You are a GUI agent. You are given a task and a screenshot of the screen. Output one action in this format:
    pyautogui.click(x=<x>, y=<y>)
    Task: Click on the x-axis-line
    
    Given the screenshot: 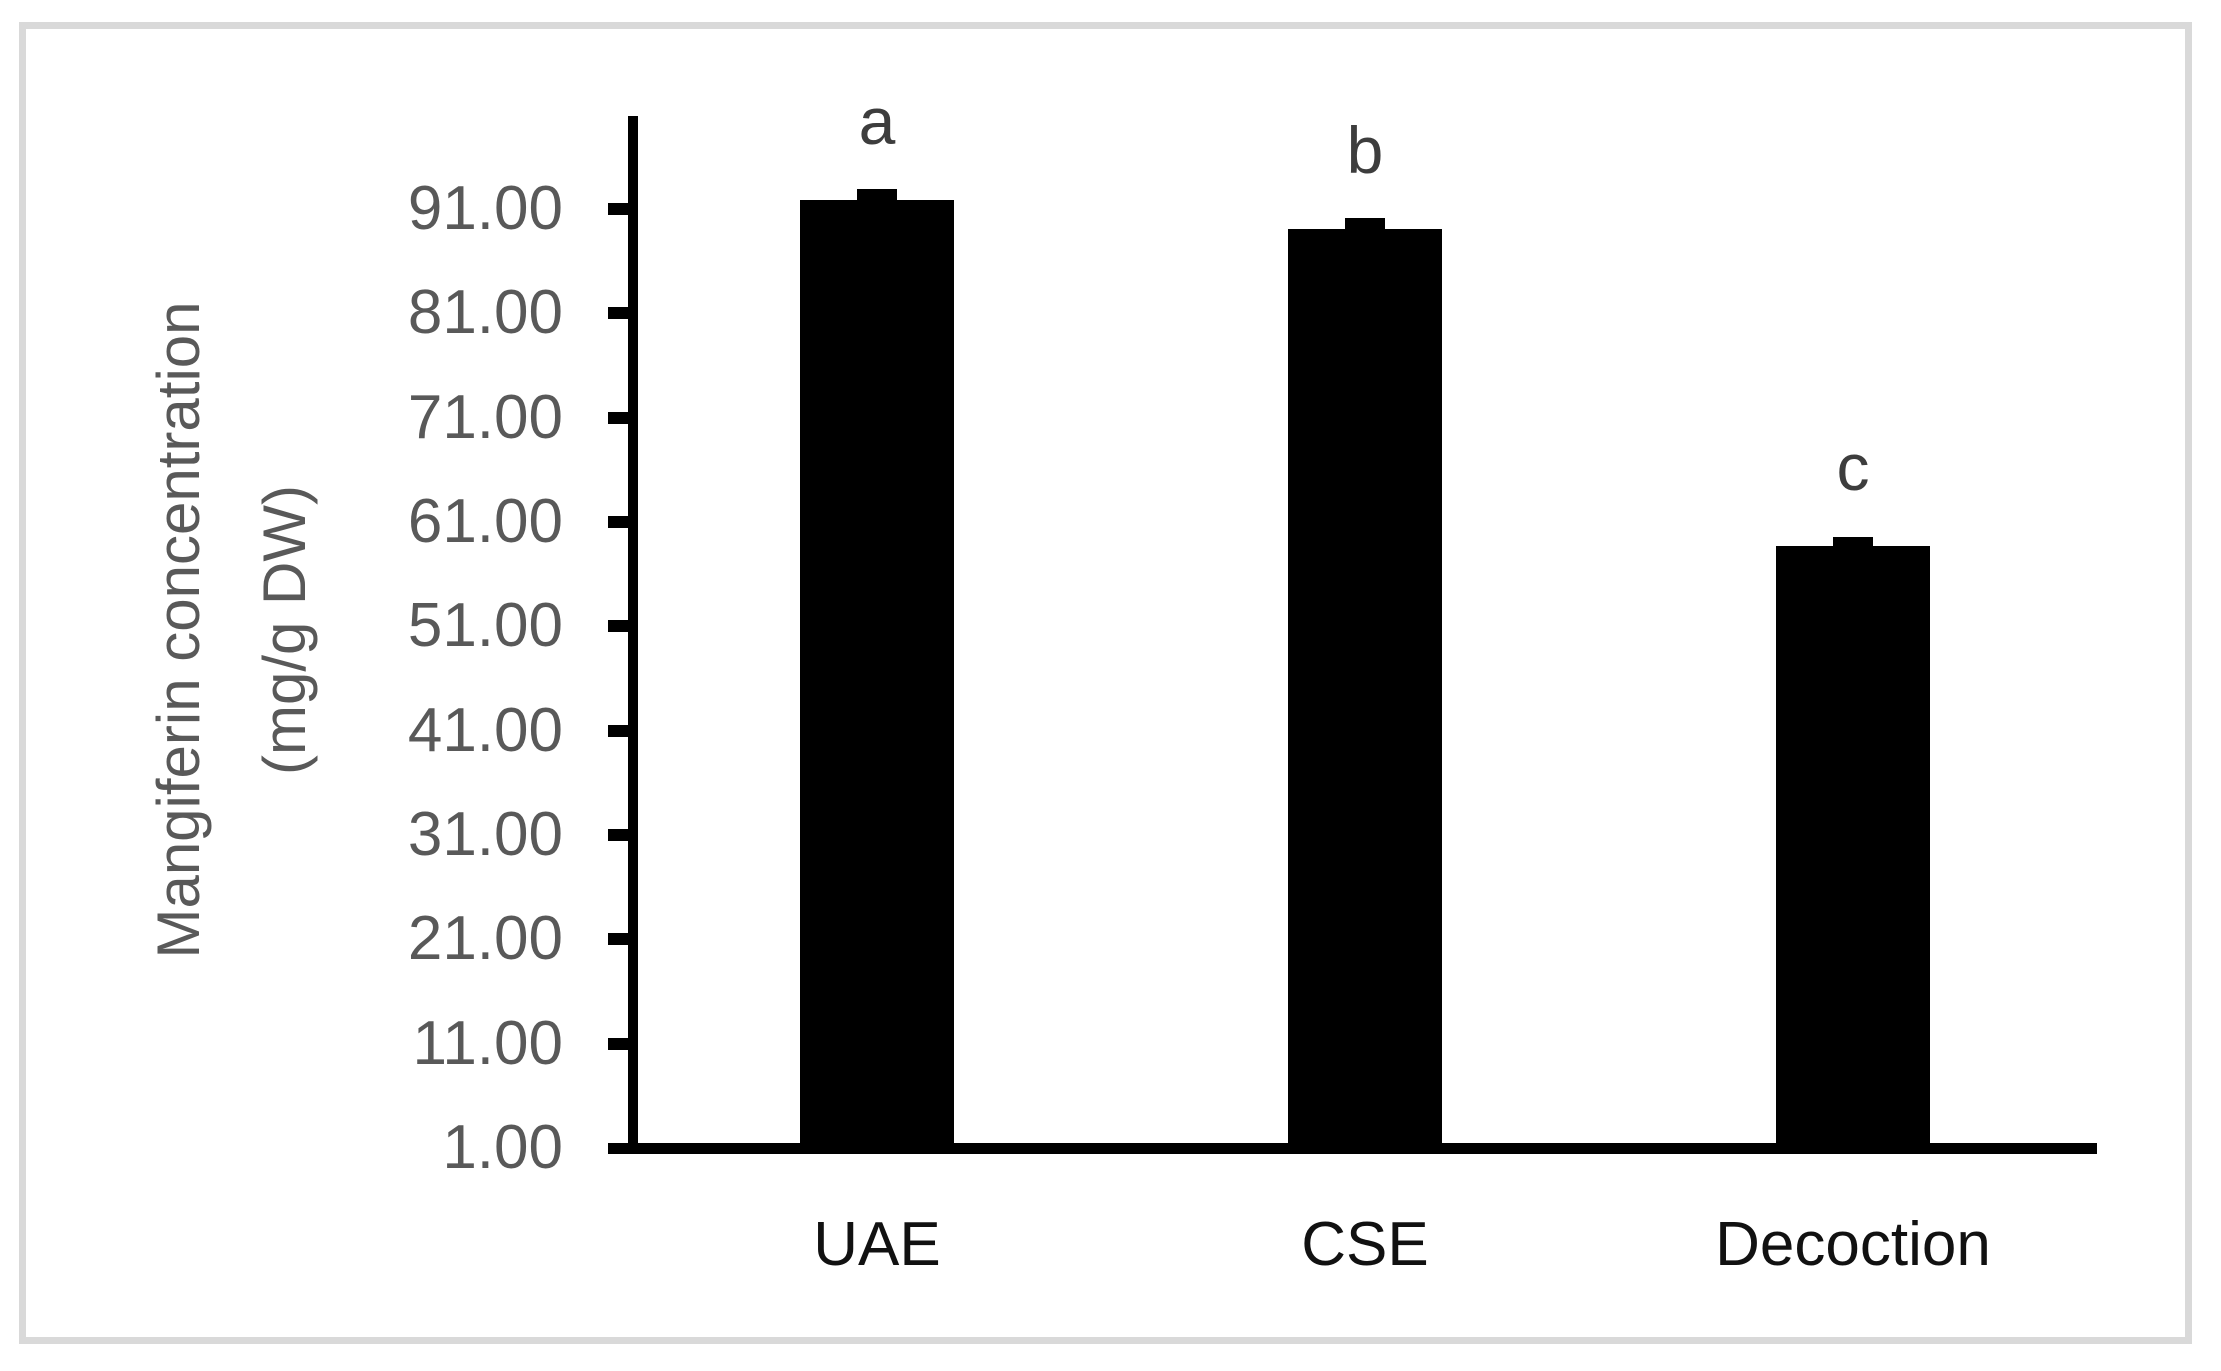 What is the action you would take?
    pyautogui.click(x=1352, y=1148)
    